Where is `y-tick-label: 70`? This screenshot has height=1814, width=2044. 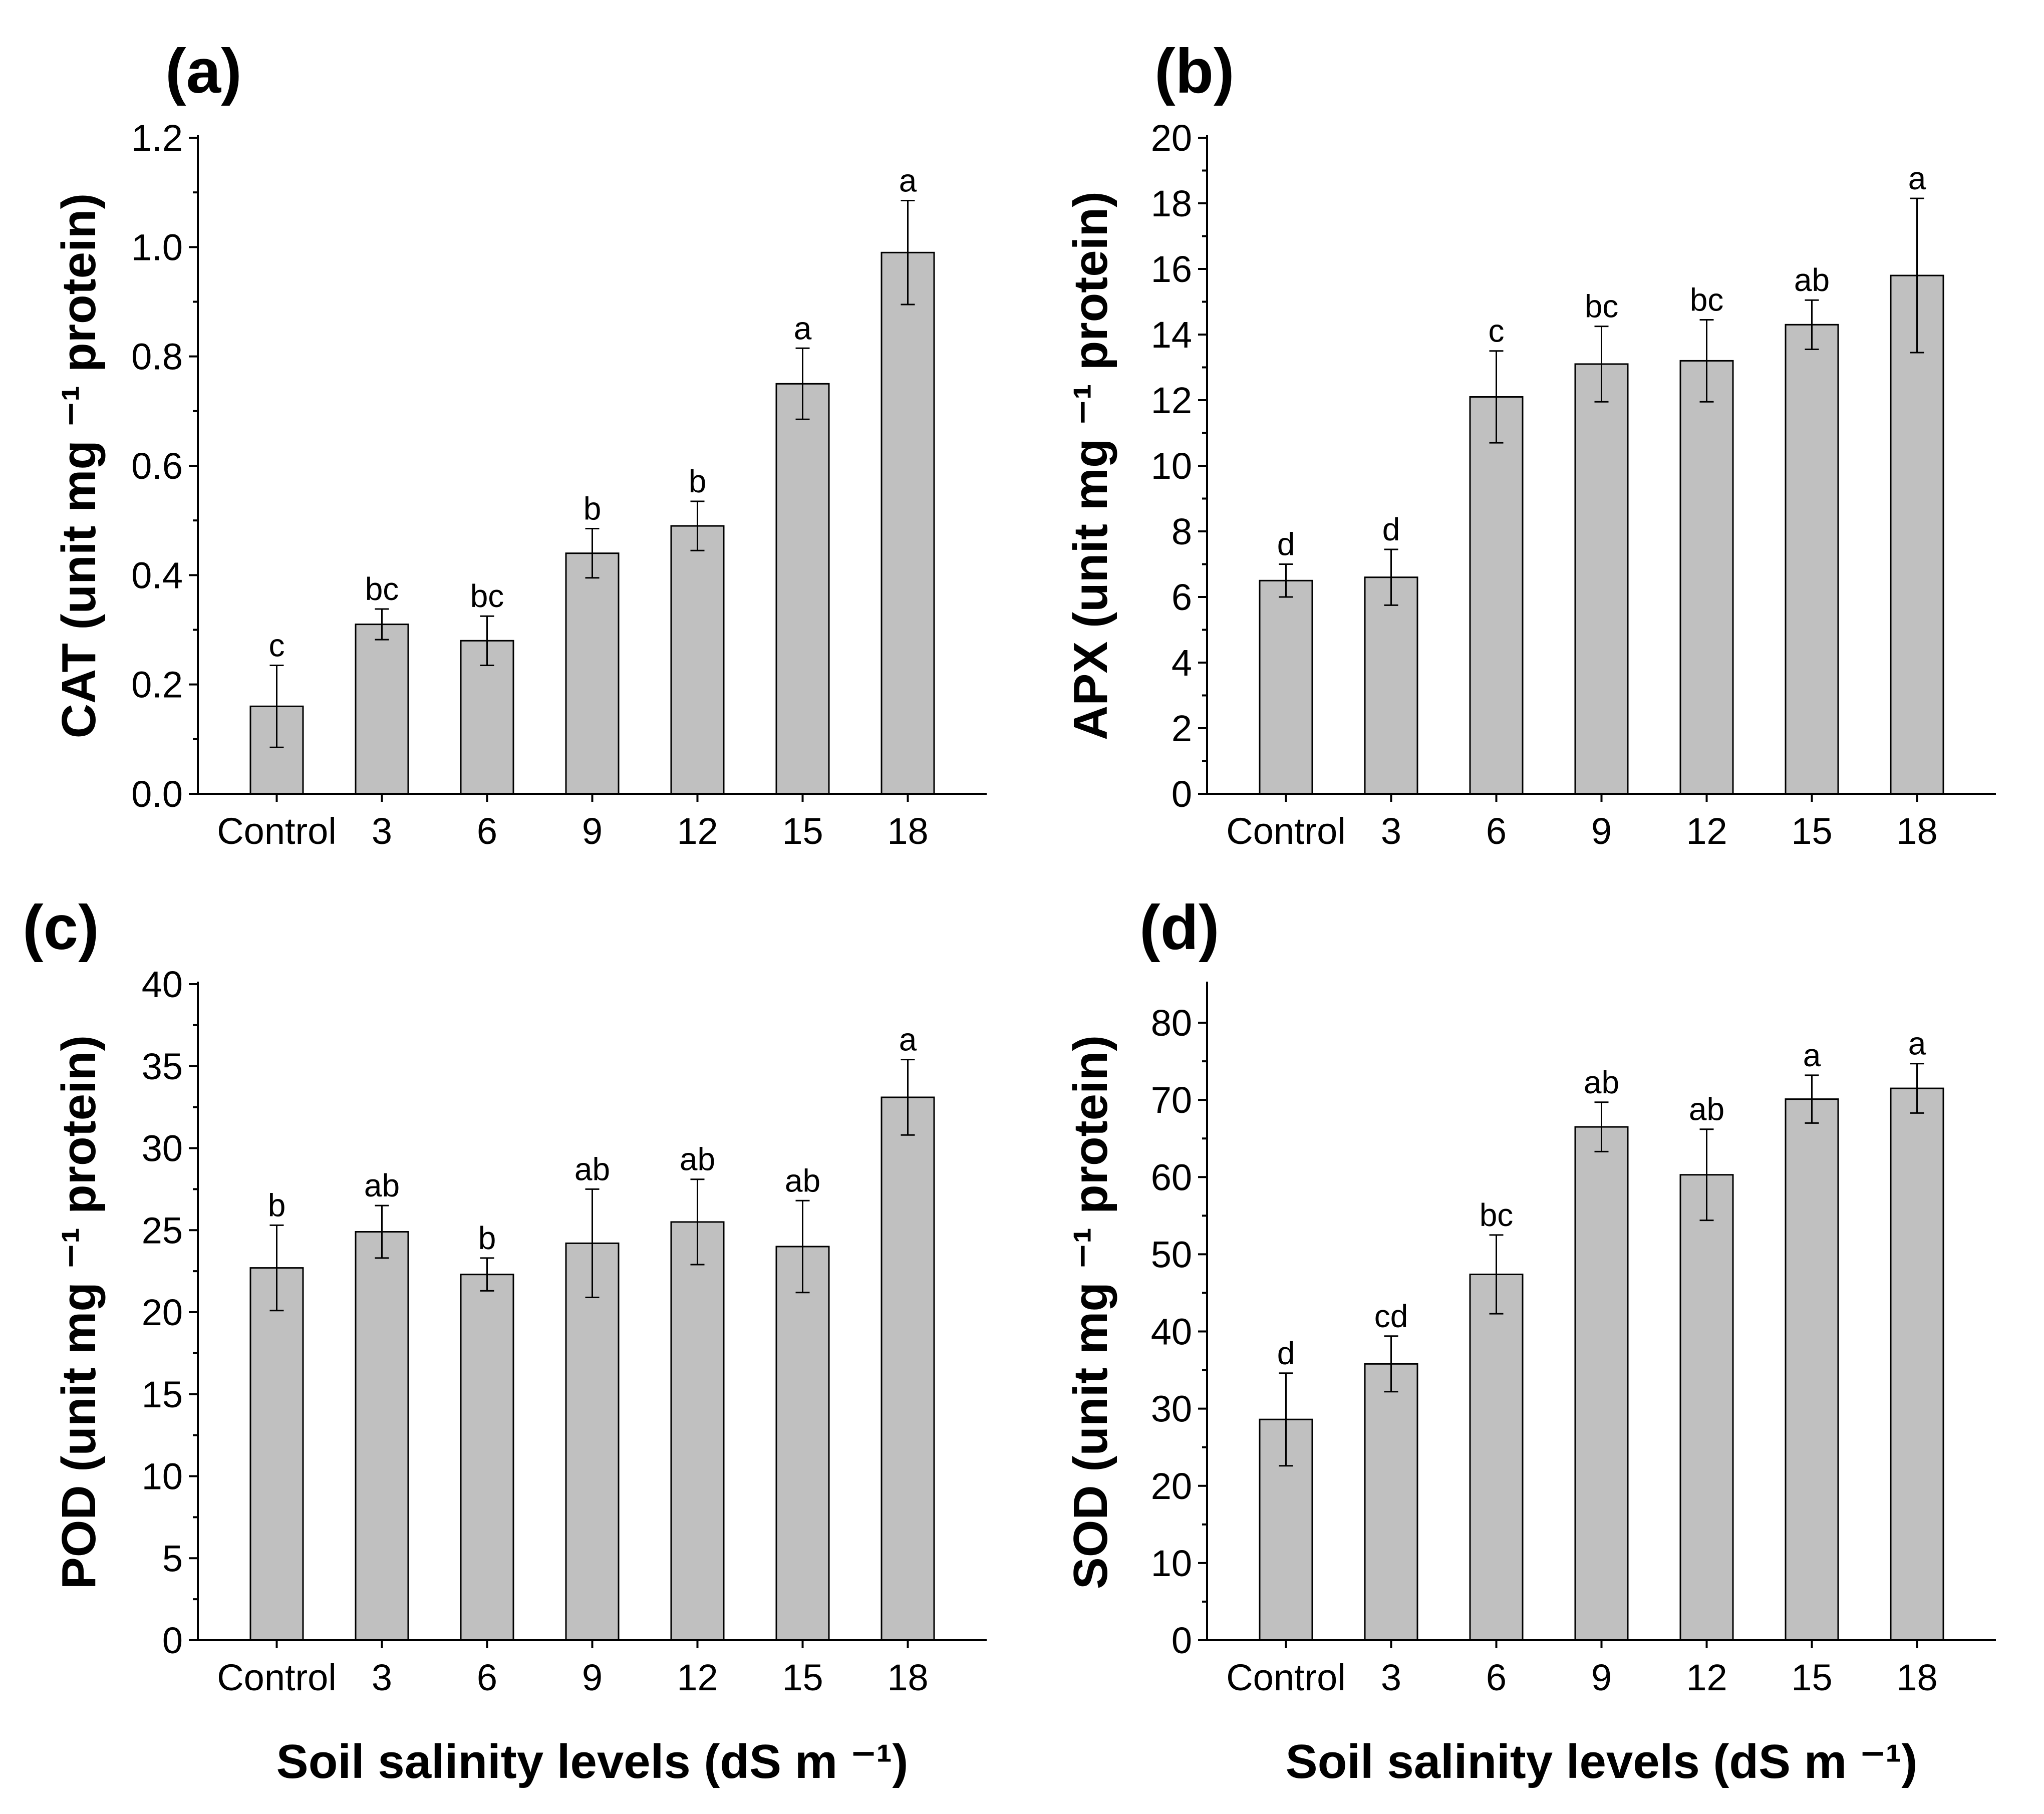 y-tick-label: 70 is located at coordinates (1171, 1100).